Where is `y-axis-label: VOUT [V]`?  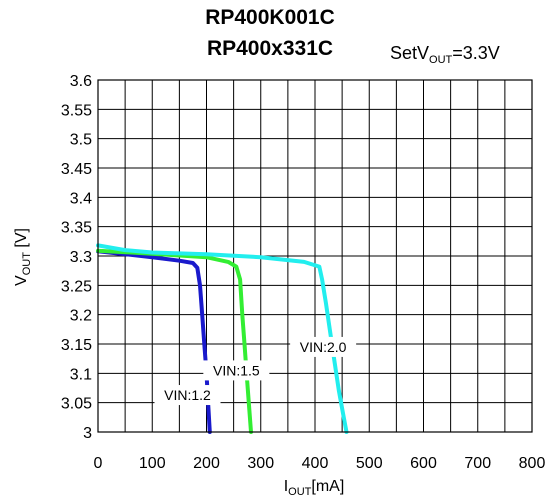
y-axis-label: VOUT [V] is located at coordinates (23, 257).